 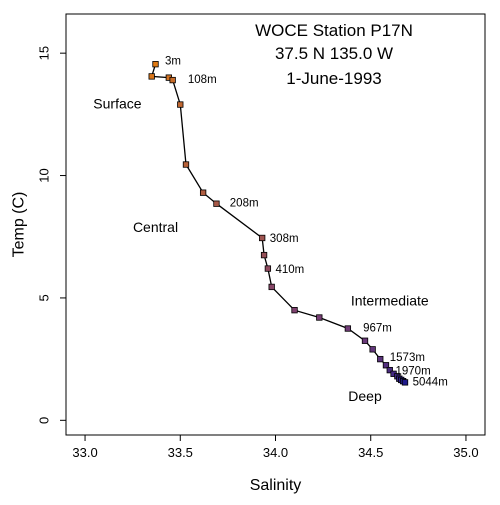 What do you see at coordinates (117, 103) in the screenshot?
I see `water-mass-label: Surface` at bounding box center [117, 103].